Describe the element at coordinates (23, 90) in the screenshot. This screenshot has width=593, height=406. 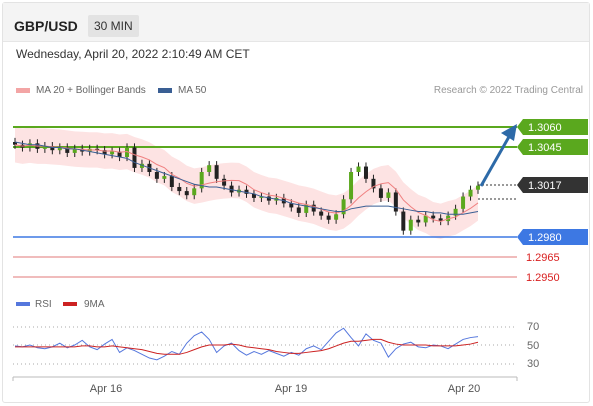
I see `ma20-swatch-icon` at that location.